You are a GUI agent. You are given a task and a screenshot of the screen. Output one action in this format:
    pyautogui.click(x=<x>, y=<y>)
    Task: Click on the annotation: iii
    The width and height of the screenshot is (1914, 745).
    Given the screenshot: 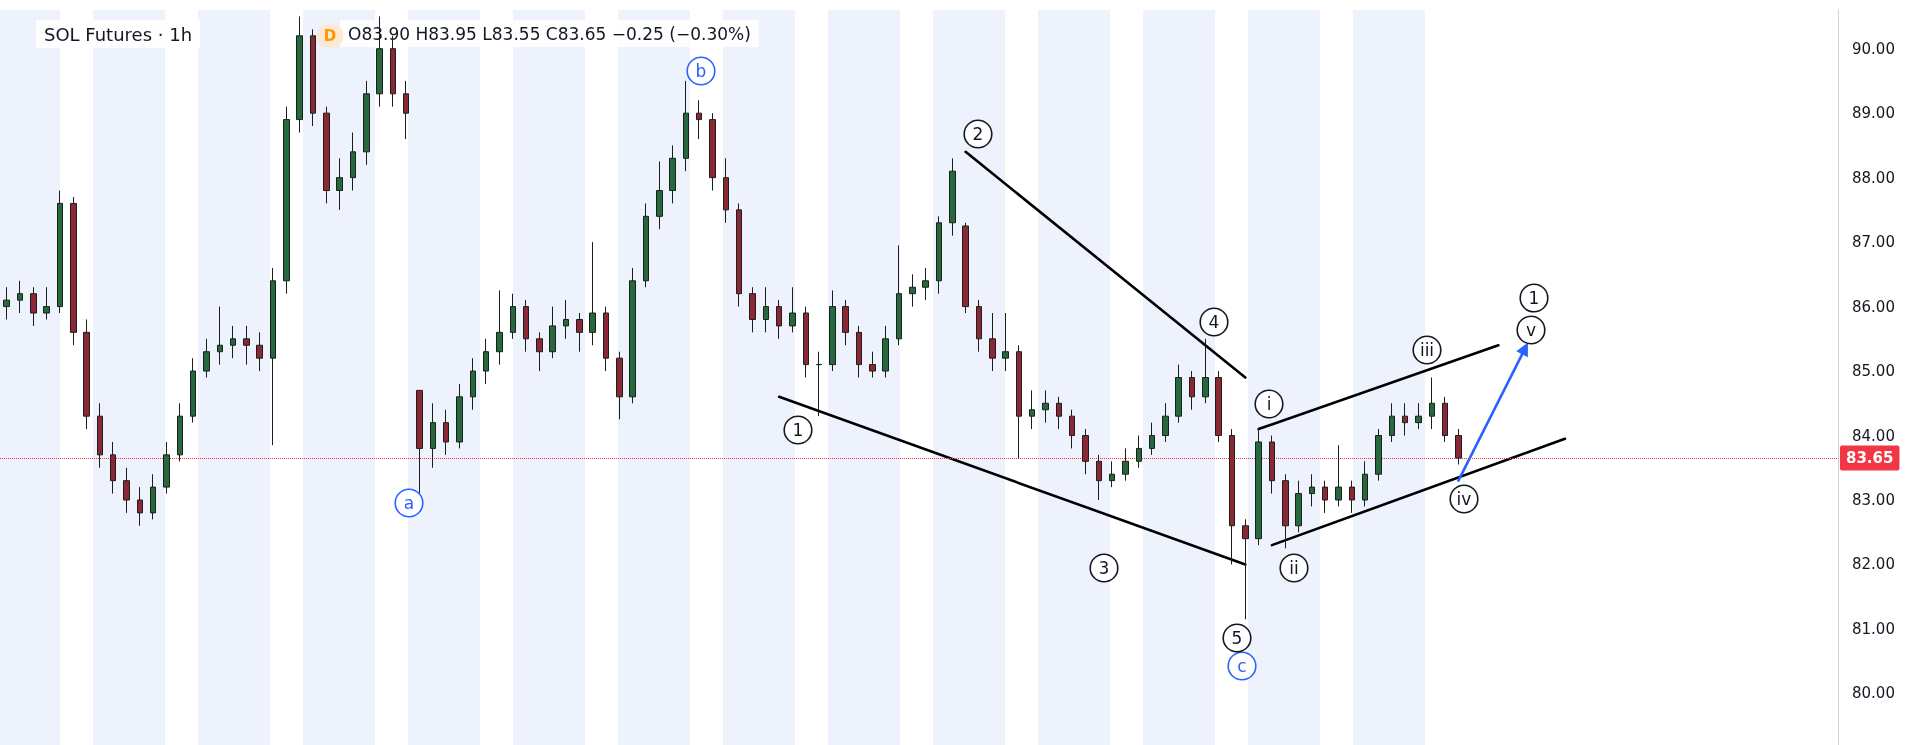 What is the action you would take?
    pyautogui.click(x=1427, y=350)
    